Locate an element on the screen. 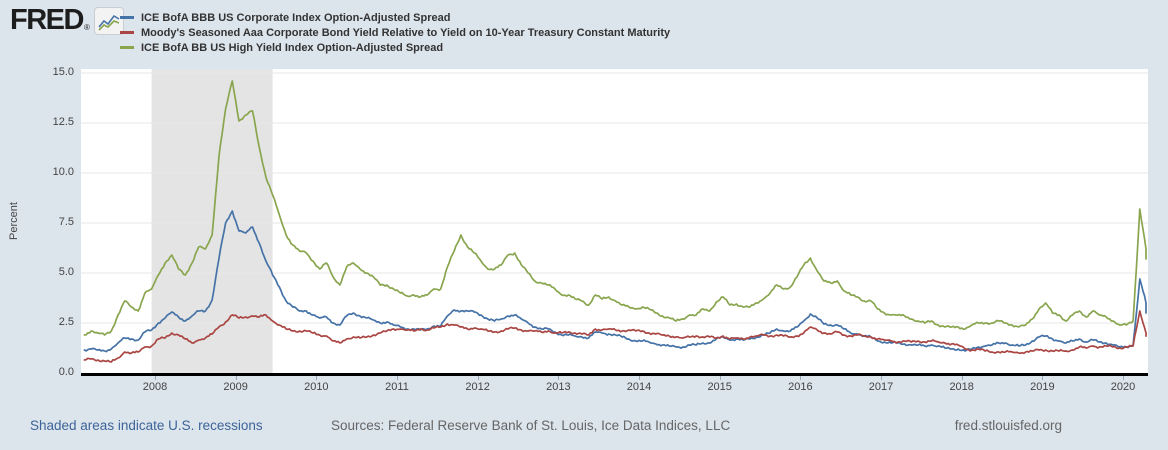 This screenshot has height=450, width=1168. x-axis-tick-label: 2019 is located at coordinates (1042, 387).